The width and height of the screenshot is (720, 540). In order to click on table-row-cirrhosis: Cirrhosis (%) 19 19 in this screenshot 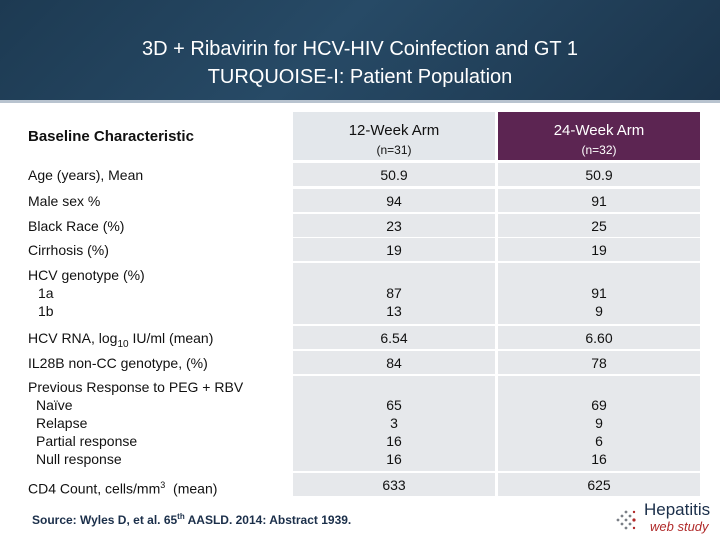, I will do `click(360, 249)`.